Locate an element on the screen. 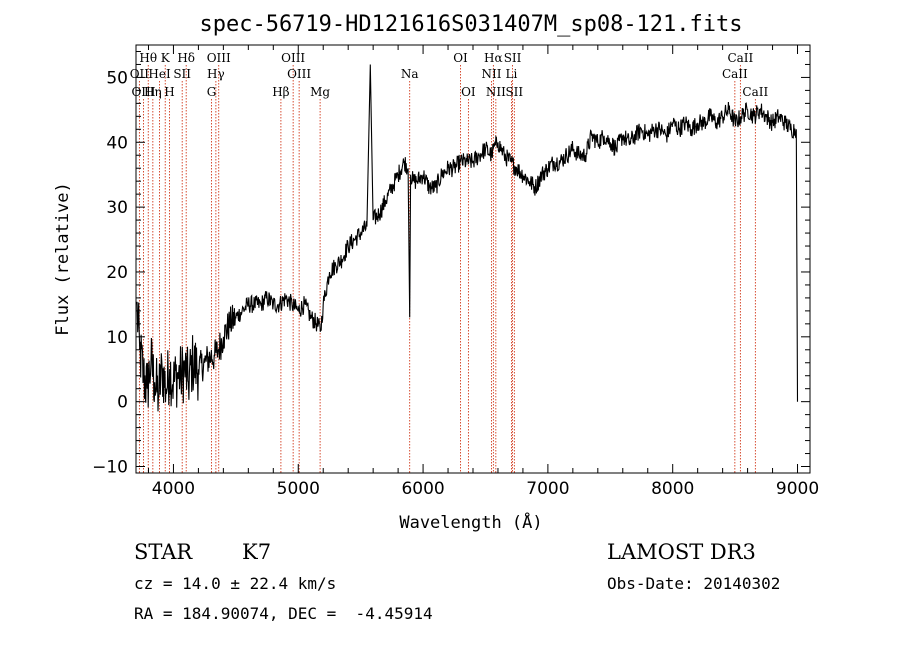  x-axis-label: Wavelength (Å) is located at coordinates (470, 522).